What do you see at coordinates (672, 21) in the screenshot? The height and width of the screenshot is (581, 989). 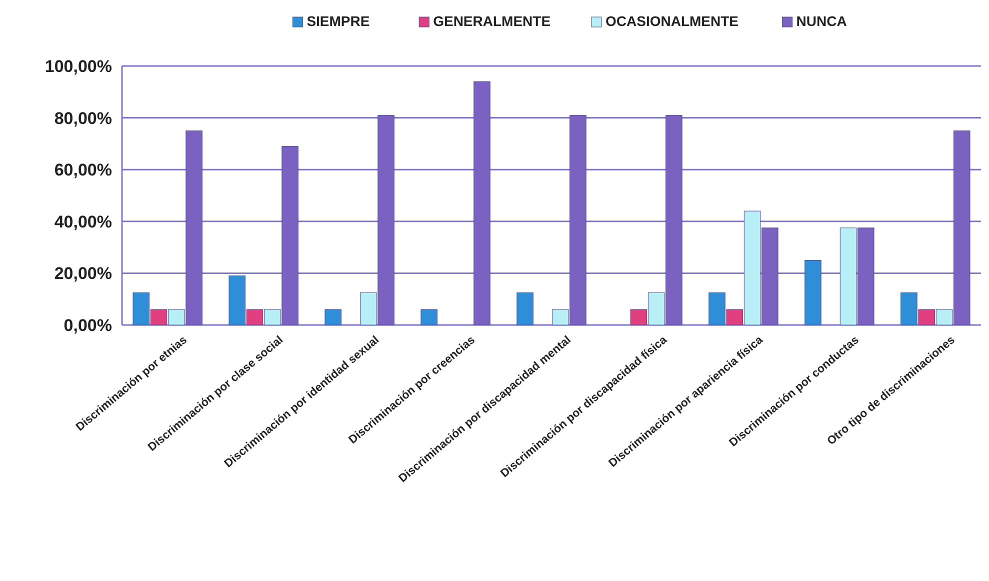 I see `legend-label: OCASIONALMENTE` at bounding box center [672, 21].